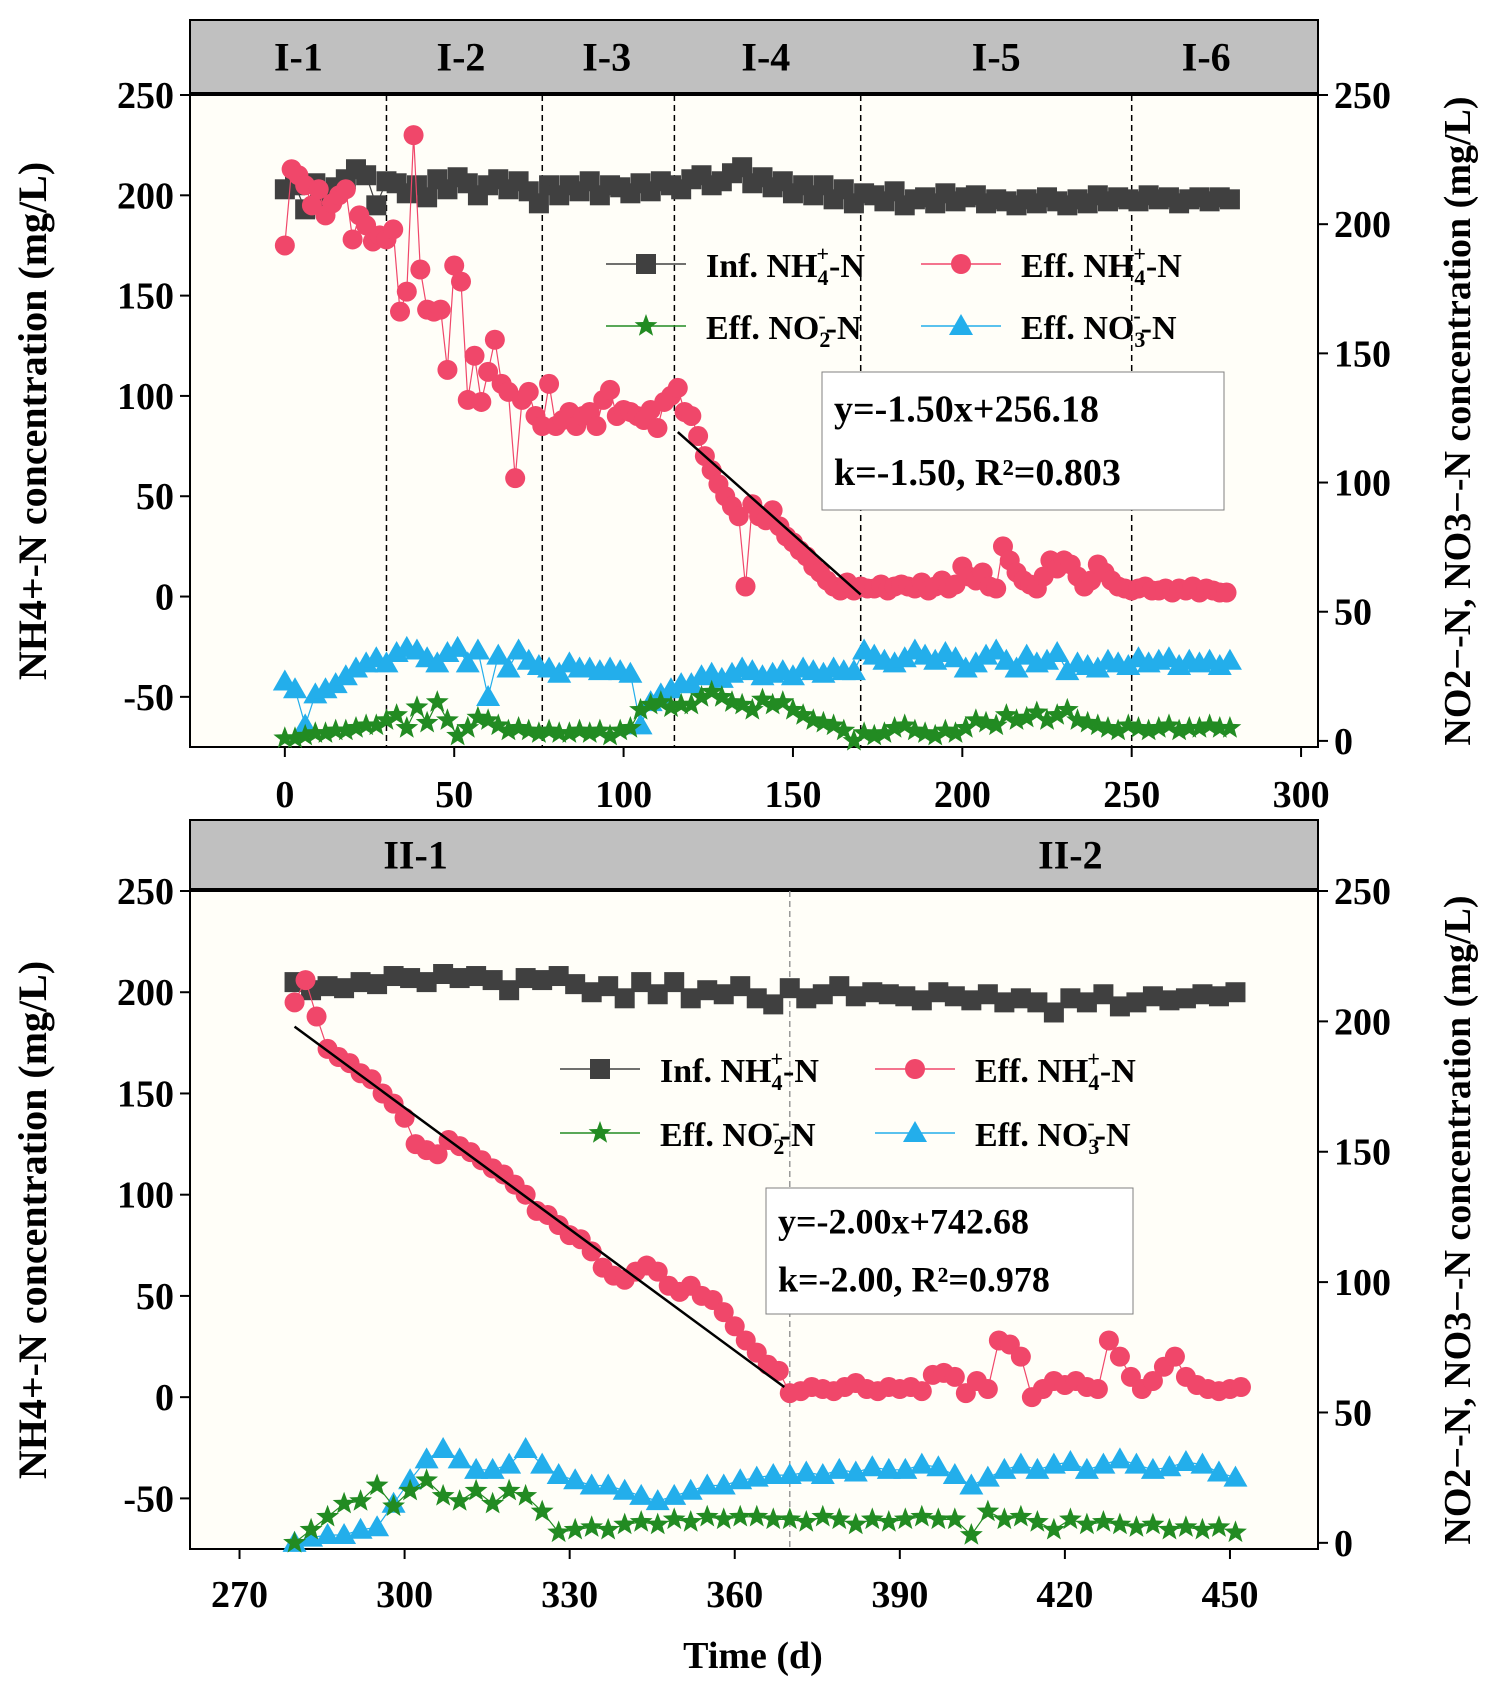  What do you see at coordinates (145, 196) in the screenshot?
I see `y-tick-label-left: 200` at bounding box center [145, 196].